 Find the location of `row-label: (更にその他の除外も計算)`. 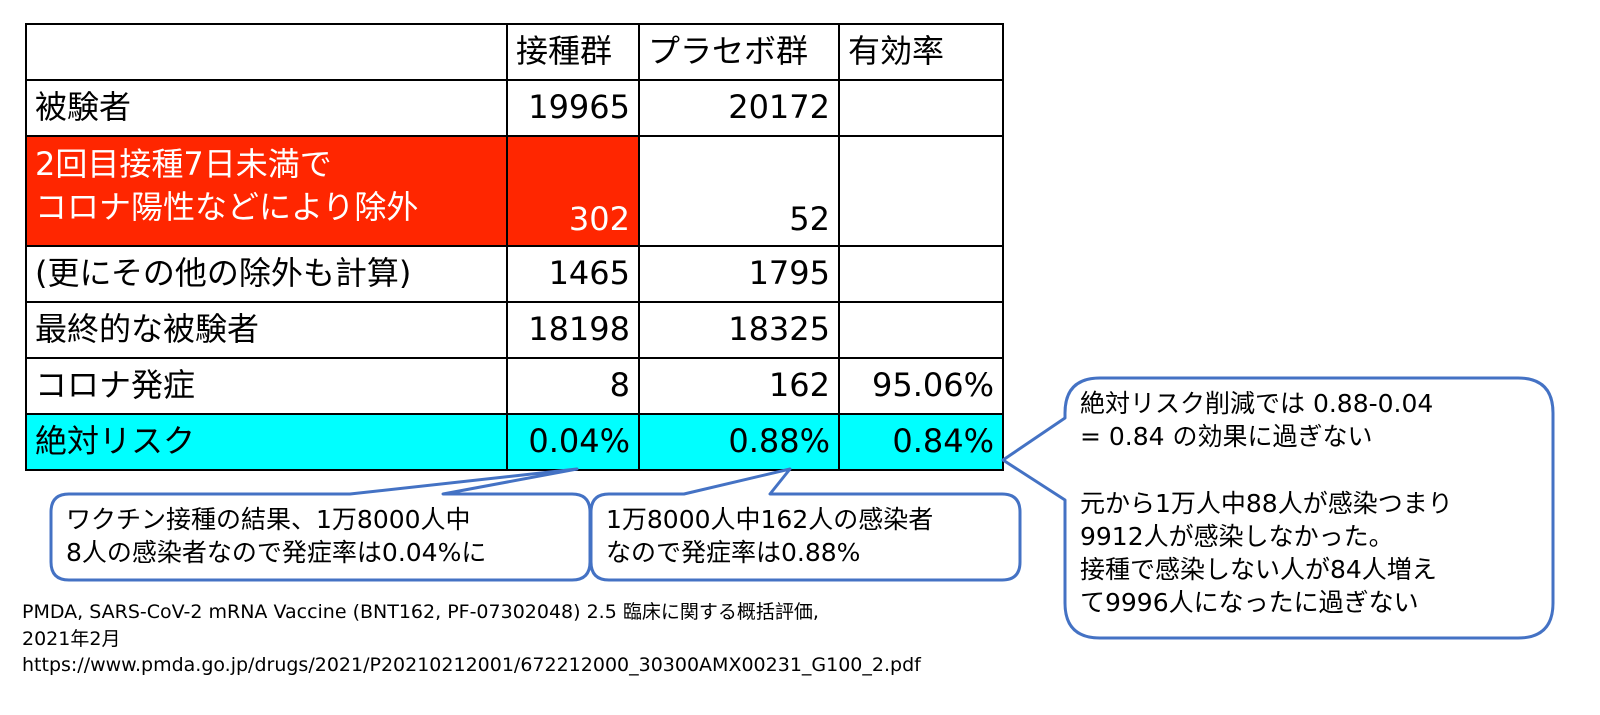

row-label: (更にその他の除外も計算) is located at coordinates (266, 274).